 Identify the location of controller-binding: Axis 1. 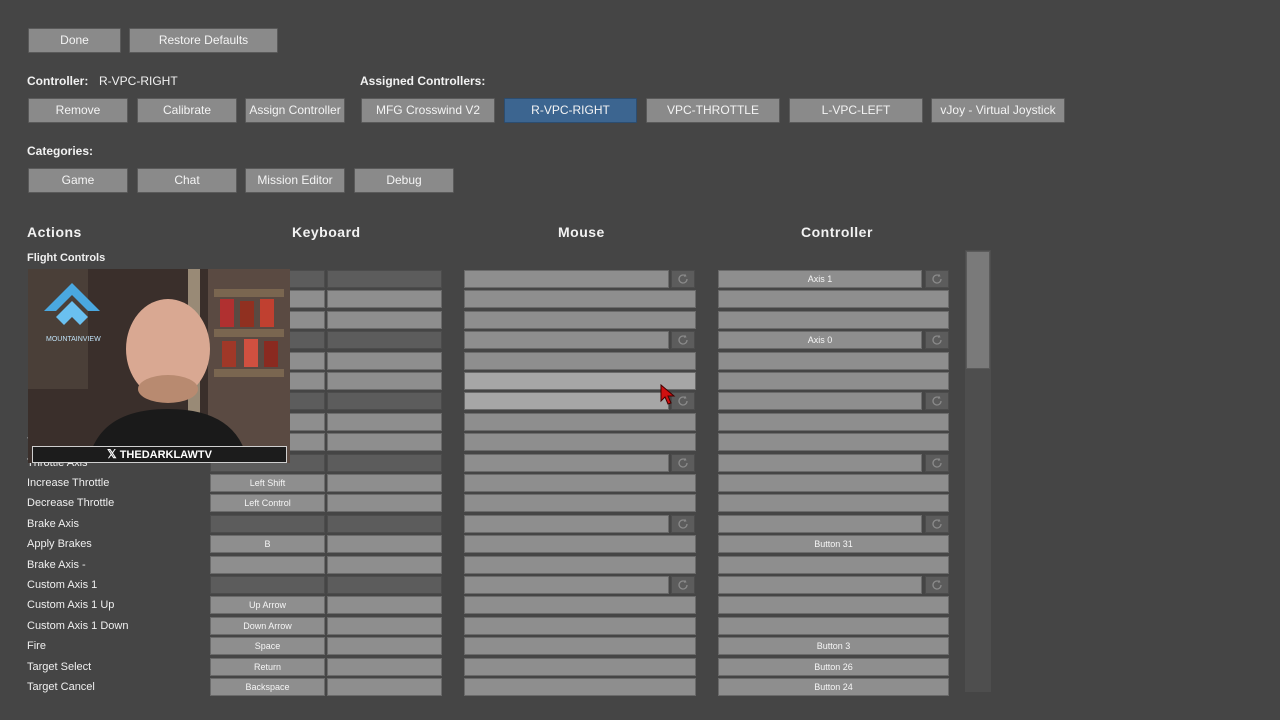
(820, 279).